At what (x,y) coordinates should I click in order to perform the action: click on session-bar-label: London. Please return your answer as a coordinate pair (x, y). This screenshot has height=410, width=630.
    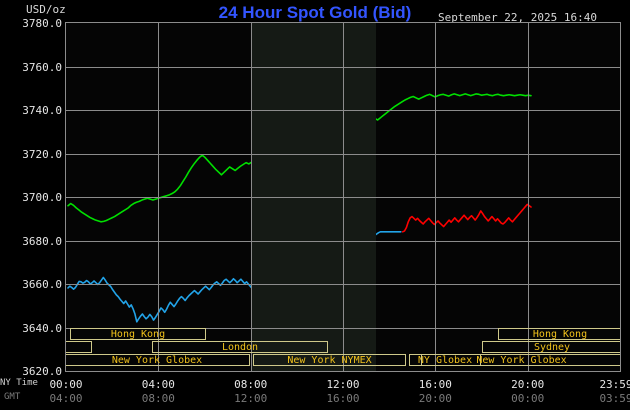
    Looking at the image, I should click on (240, 347).